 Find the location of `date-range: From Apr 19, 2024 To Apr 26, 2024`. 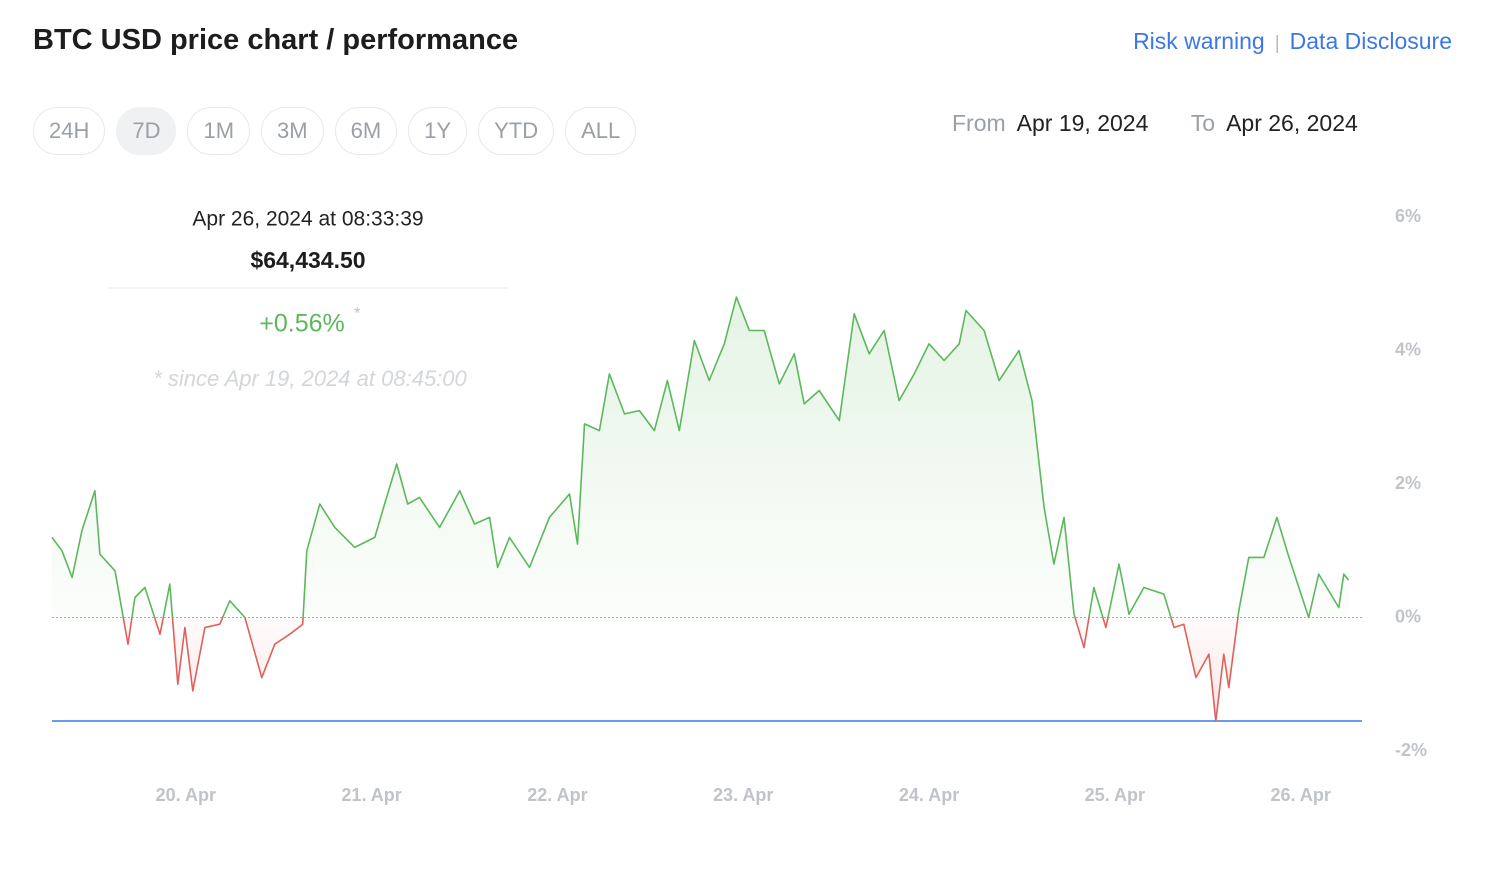

date-range: From Apr 19, 2024 To Apr 26, 2024 is located at coordinates (1155, 123).